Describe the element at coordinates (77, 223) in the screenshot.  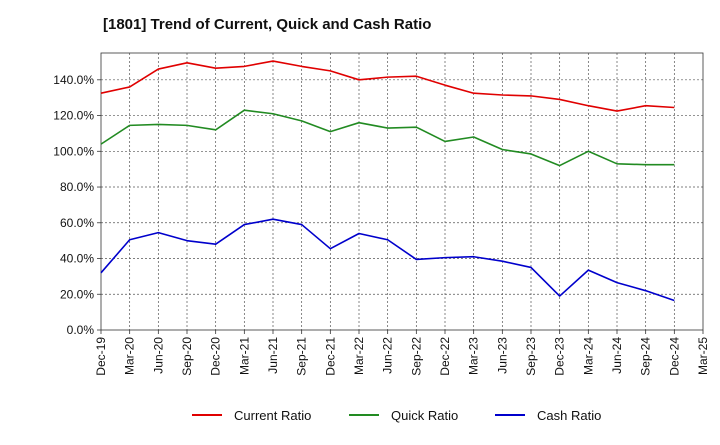
I see `y-tick-label: 60.0%` at that location.